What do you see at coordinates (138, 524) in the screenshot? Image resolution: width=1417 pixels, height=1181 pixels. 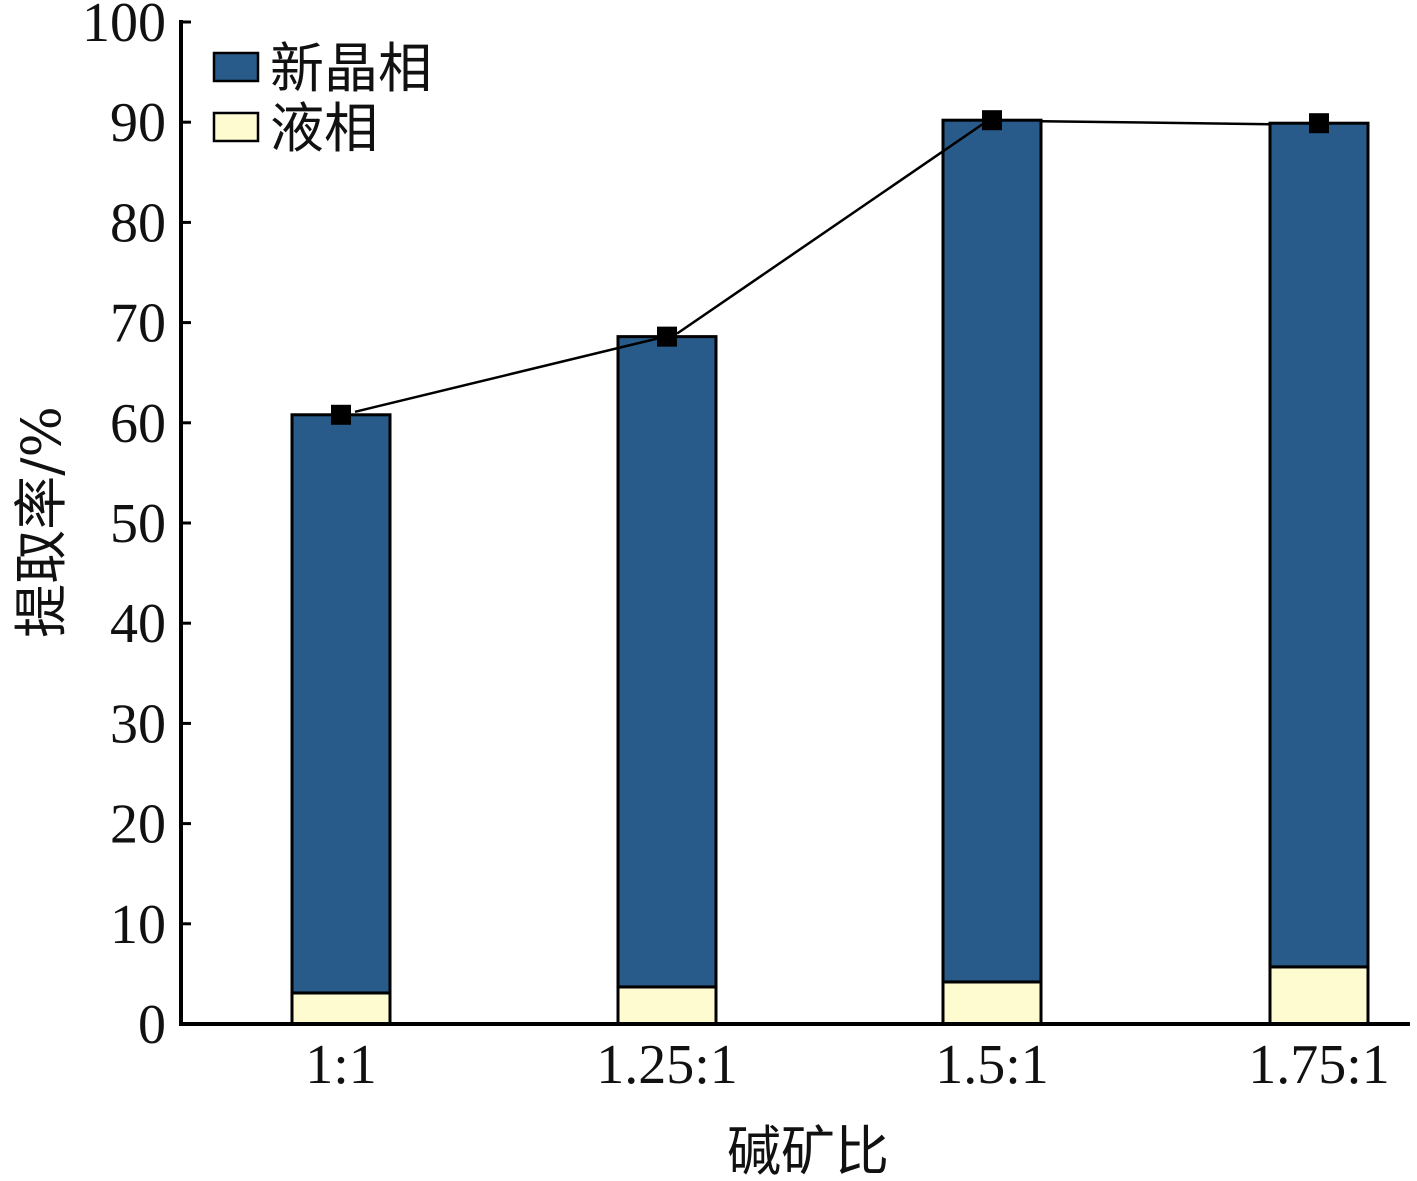 I see `y-tick-label: 50` at bounding box center [138, 524].